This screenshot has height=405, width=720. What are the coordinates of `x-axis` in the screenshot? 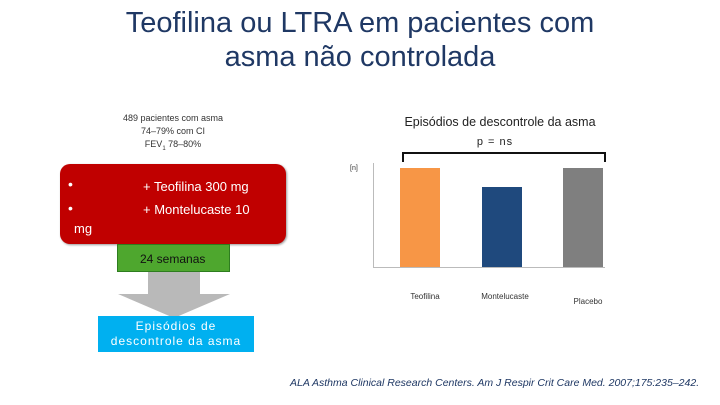 It's located at (489, 267).